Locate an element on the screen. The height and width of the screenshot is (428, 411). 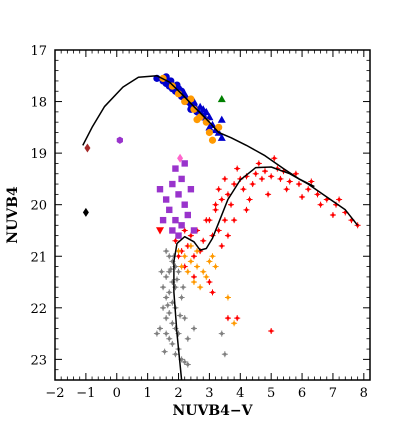
y-tick-label: 20 is located at coordinates (38, 206).